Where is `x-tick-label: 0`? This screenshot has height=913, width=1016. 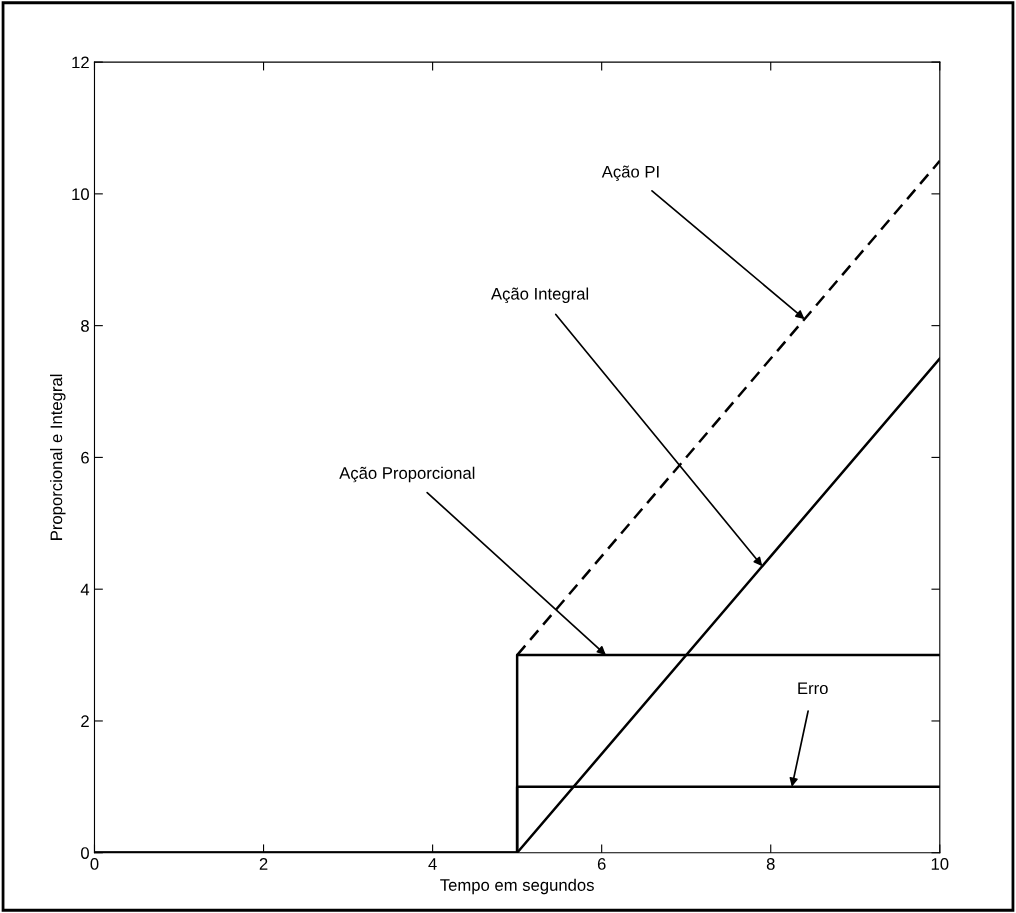 x-tick-label: 0 is located at coordinates (94, 864).